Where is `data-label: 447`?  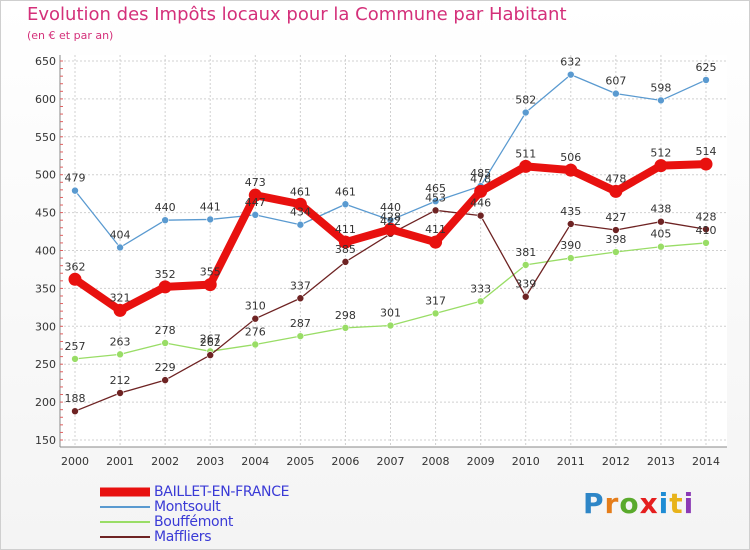
data-label: 447 is located at coordinates (255, 202).